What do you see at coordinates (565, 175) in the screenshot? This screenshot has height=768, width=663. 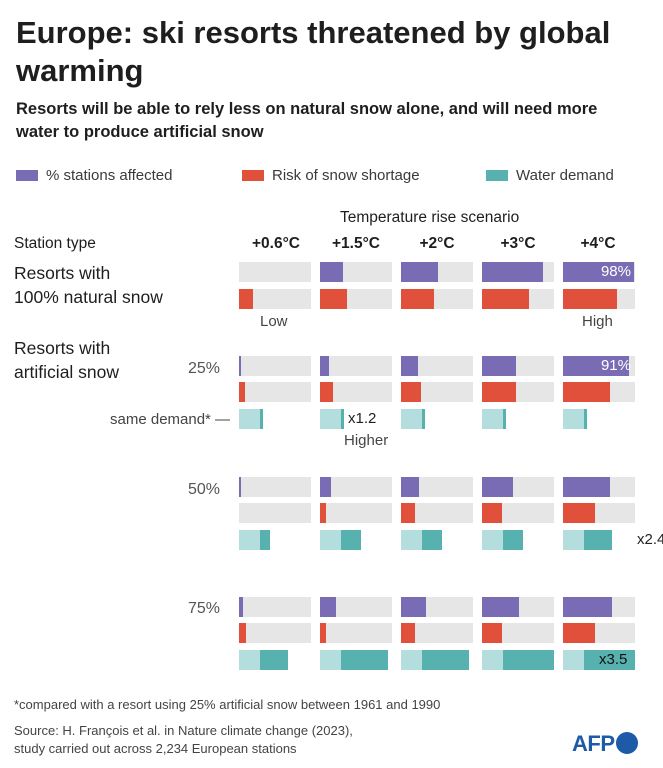 I see `legend-label-water-demand: Water demand` at bounding box center [565, 175].